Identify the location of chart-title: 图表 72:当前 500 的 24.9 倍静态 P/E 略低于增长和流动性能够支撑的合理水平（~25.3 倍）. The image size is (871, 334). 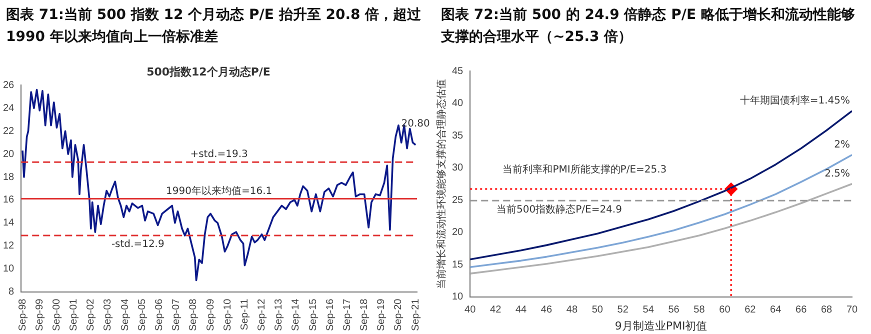
(648, 26).